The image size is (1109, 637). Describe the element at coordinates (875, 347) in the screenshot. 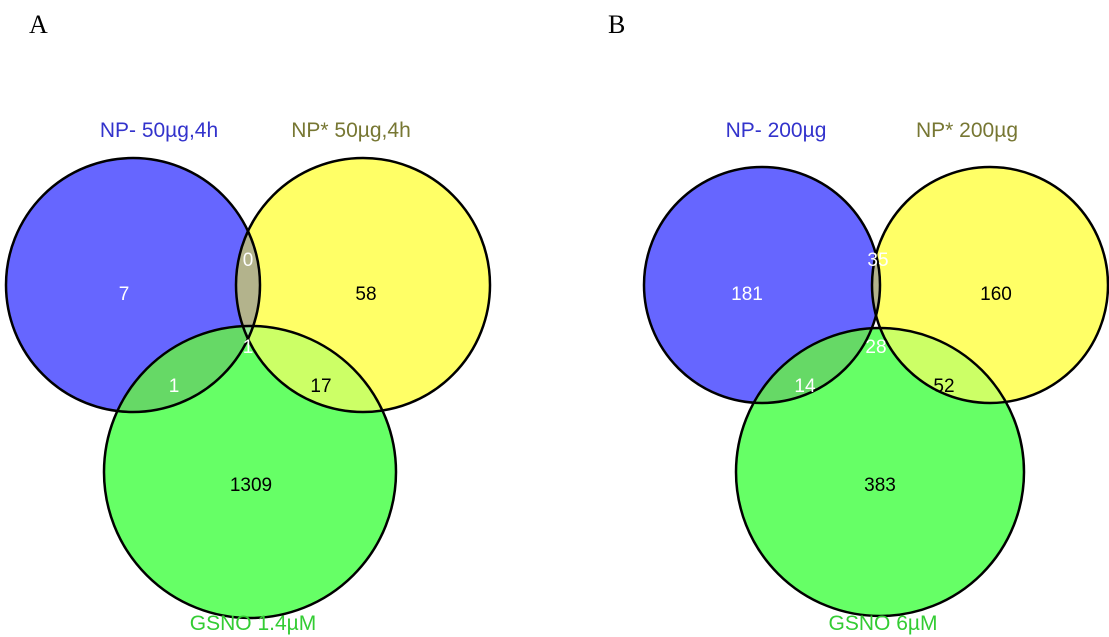

I see `count-all-three: 28` at that location.